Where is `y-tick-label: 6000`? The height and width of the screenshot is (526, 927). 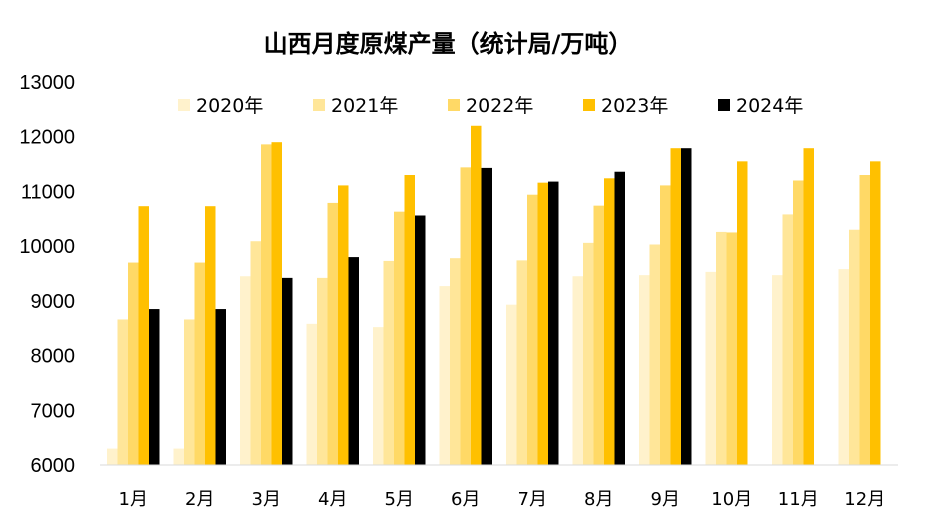
y-tick-label: 6000 is located at coordinates (53, 466).